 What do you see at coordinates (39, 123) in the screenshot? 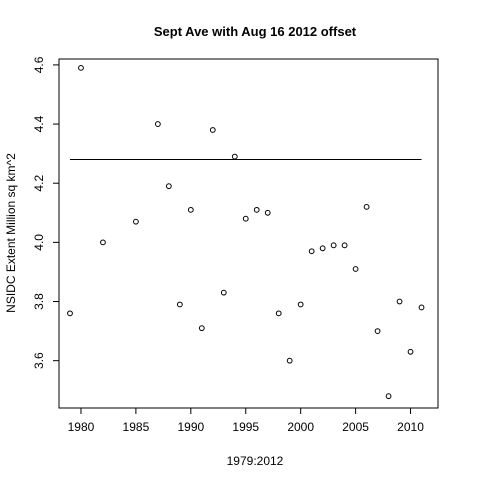
I see `y-tick-label: 4.4` at bounding box center [39, 123].